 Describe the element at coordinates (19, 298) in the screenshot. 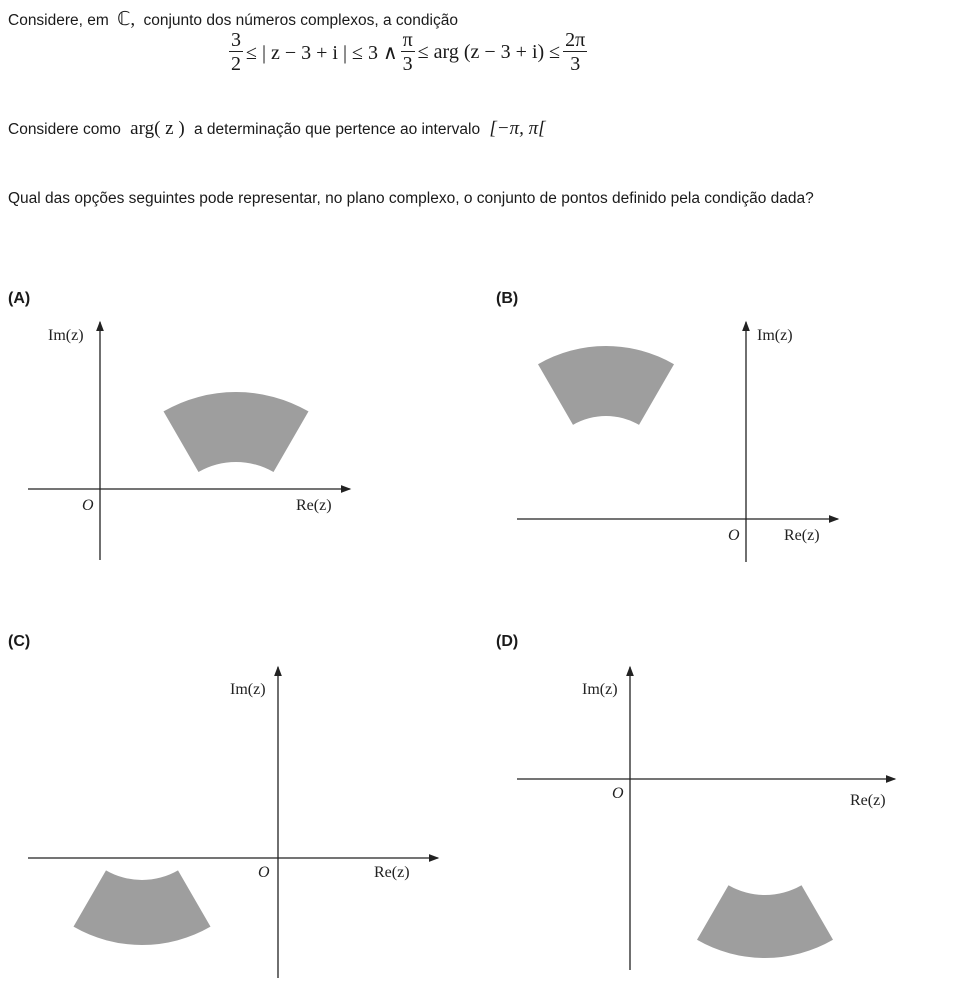

I see `option-a-label: (A)` at that location.